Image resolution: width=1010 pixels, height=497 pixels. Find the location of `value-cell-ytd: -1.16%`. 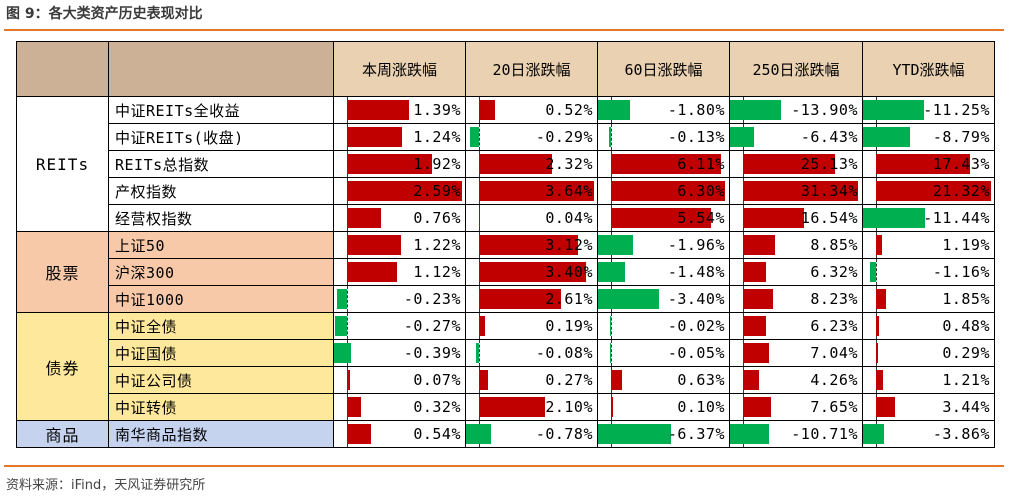

value-cell-ytd: -1.16% is located at coordinates (928, 272).